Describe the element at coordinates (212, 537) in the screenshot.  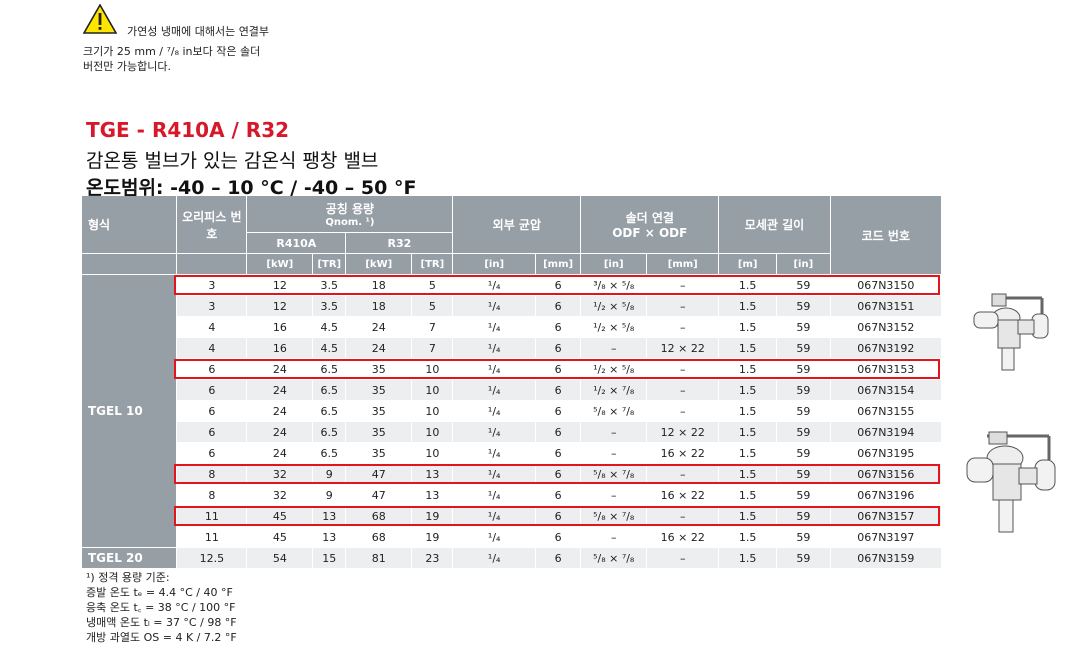
I see `table-cell: 11` at that location.